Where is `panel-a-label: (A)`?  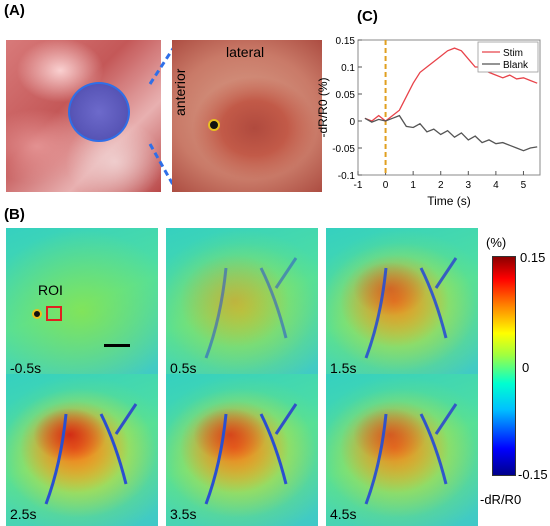
panel-a-label: (A) is located at coordinates (14, 10).